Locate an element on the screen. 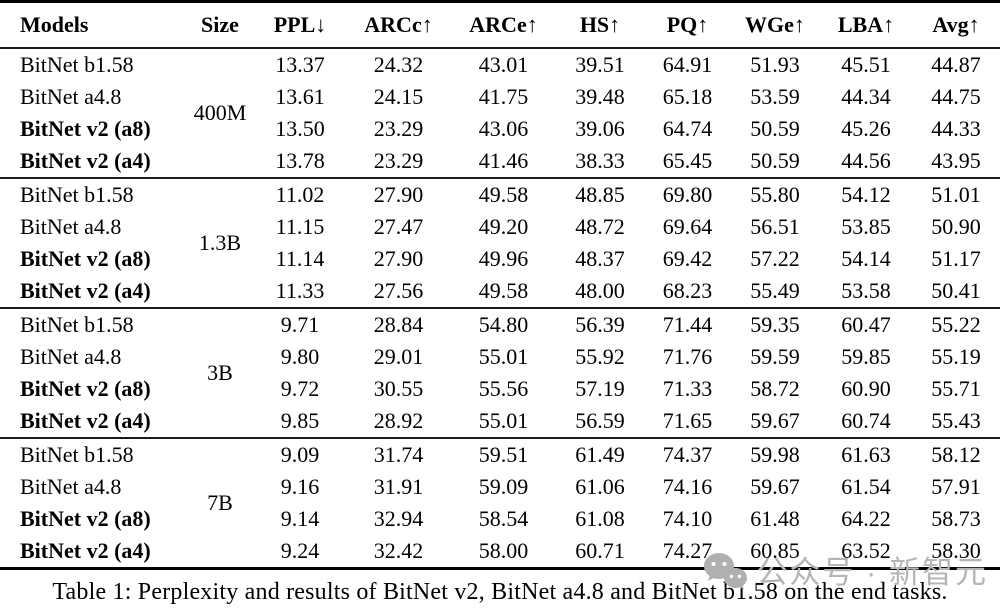 This screenshot has width=1000, height=616. metric-value-cell: 39.51 is located at coordinates (600, 64).